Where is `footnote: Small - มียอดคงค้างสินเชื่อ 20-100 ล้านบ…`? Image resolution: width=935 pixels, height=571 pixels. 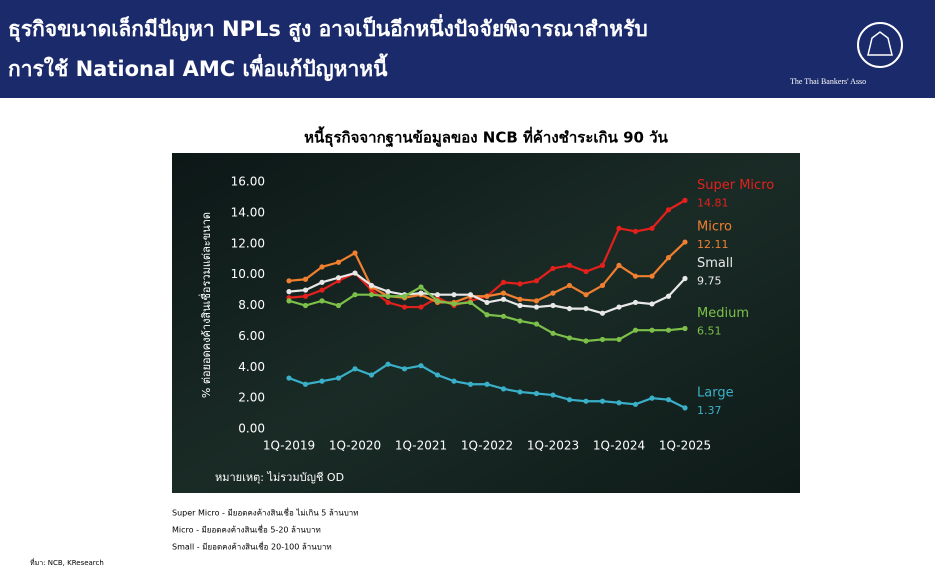
footnote: Small - มียอดคงค้างสินเชื่อ 20-100 ล้านบ… is located at coordinates (252, 546).